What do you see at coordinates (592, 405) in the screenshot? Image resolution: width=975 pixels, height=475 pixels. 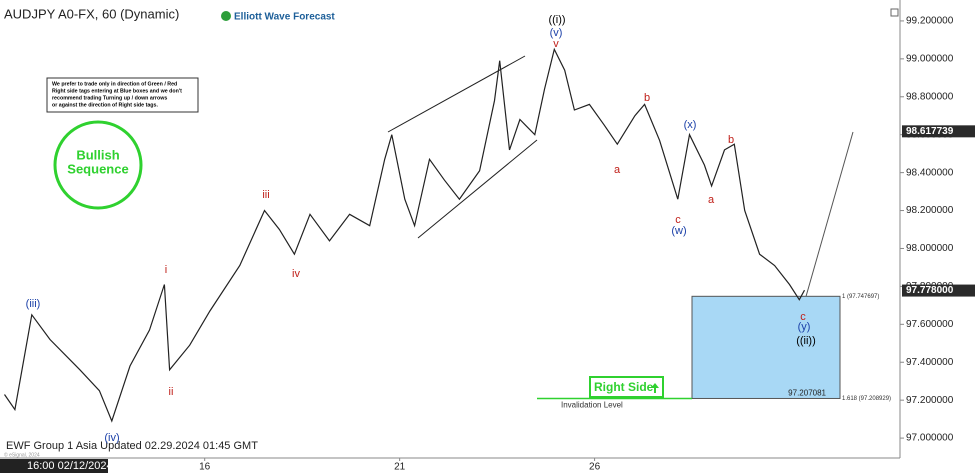 I see `invalidation-label: Invalidation Level` at bounding box center [592, 405].